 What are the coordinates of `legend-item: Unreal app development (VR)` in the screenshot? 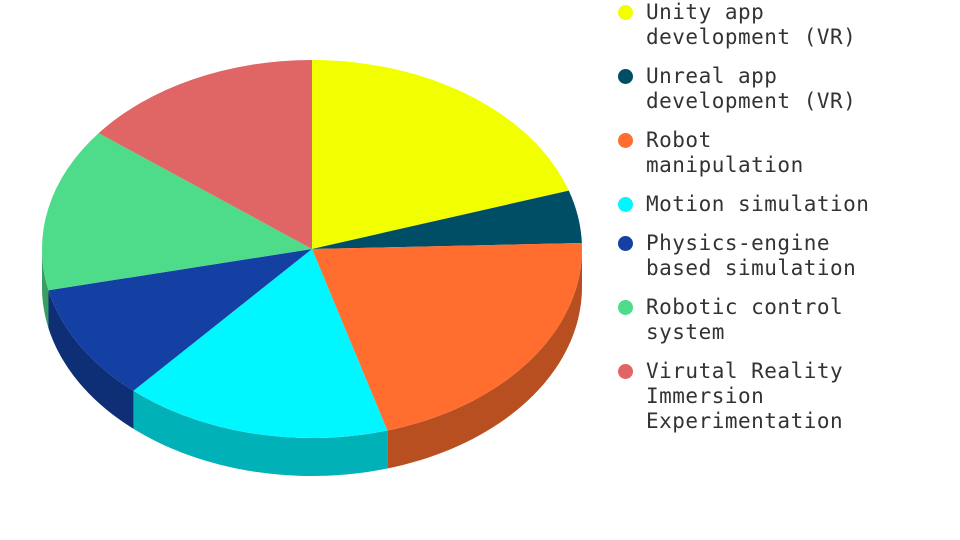 It's located at (783, 89).